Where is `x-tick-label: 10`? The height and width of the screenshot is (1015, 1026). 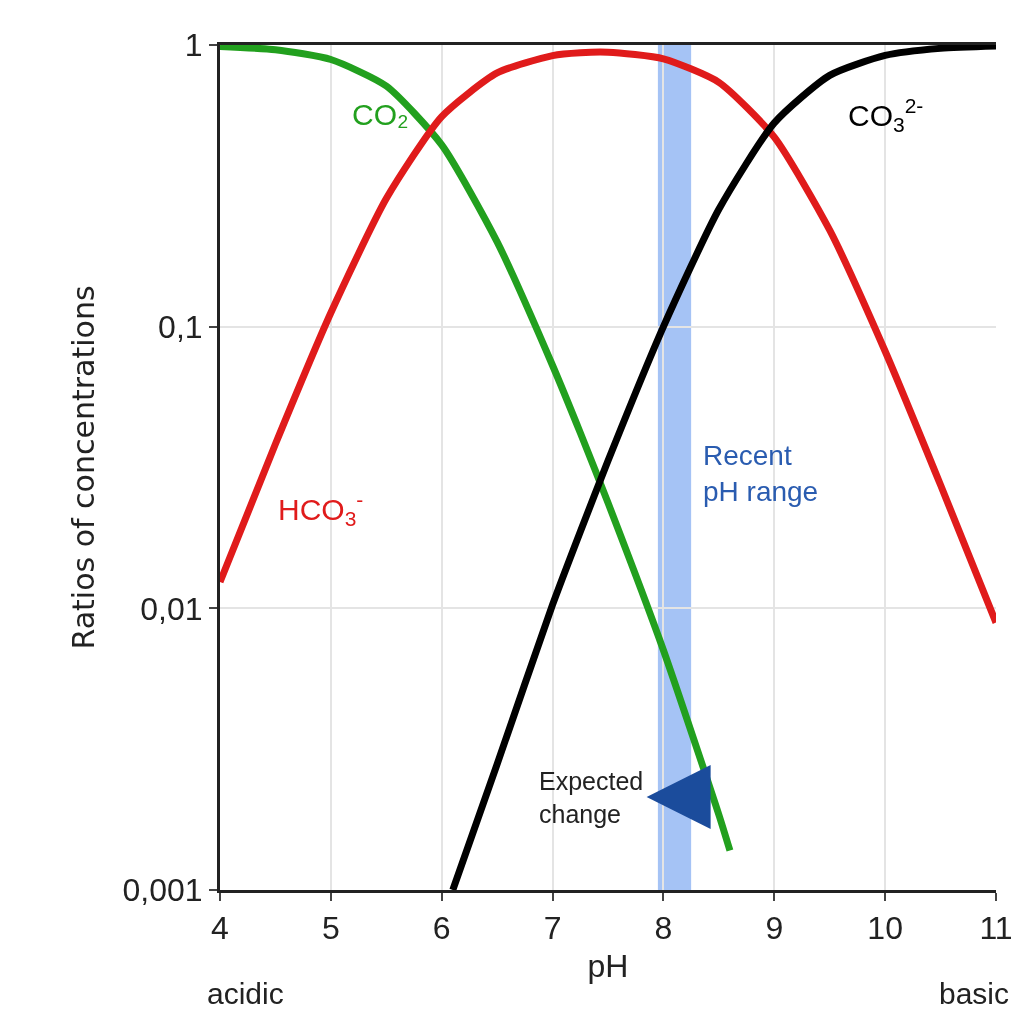
x-tick-label: 10 is located at coordinates (885, 928).